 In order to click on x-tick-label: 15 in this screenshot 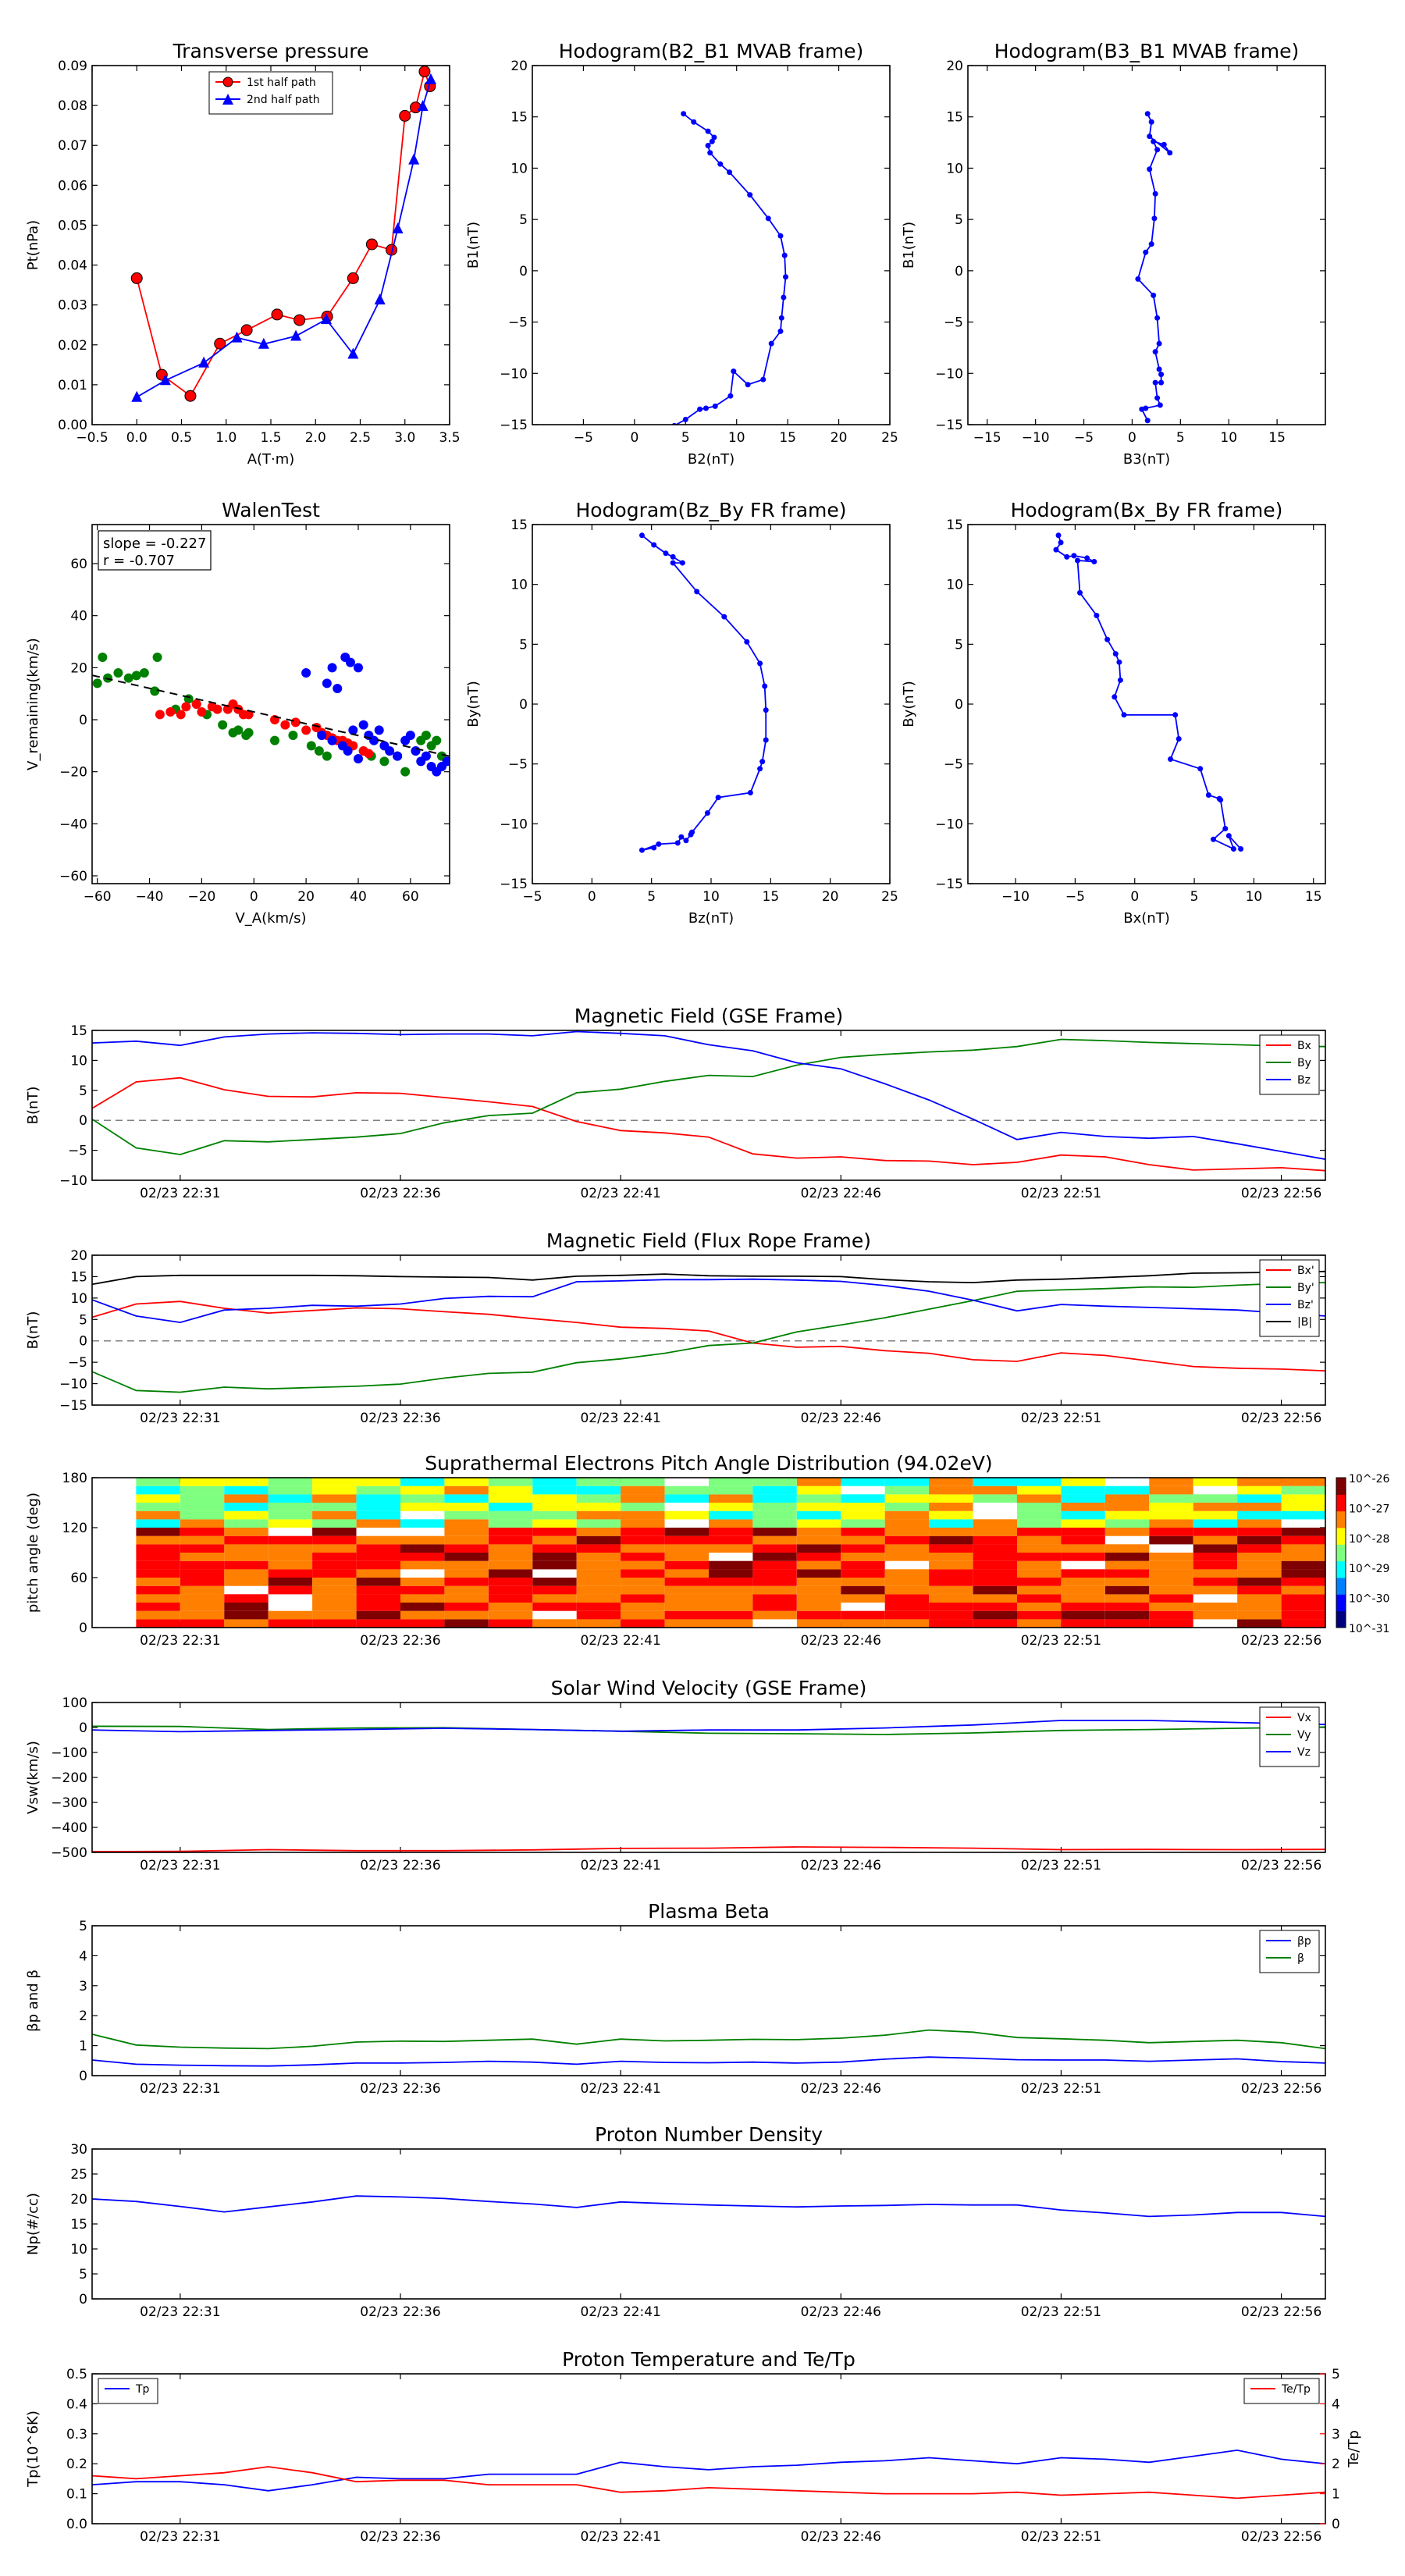, I will do `click(787, 438)`.